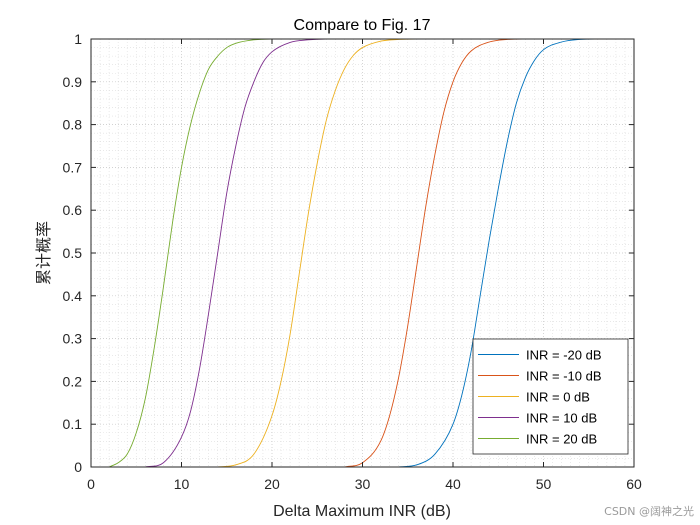 The image size is (700, 525). What do you see at coordinates (73, 296) in the screenshot?
I see `y-tick-label: 0.4` at bounding box center [73, 296].